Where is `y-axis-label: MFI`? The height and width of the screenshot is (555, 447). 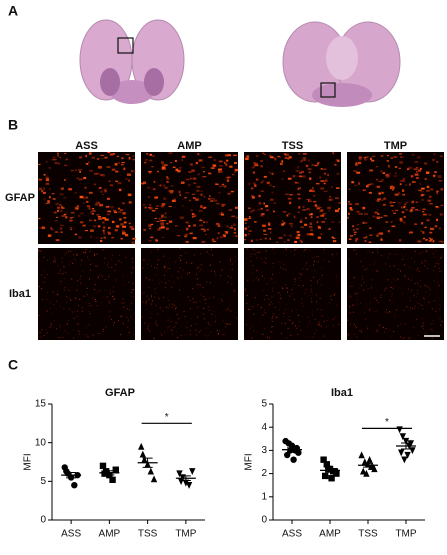
y-axis-label: MFI is located at coordinates (28, 461).